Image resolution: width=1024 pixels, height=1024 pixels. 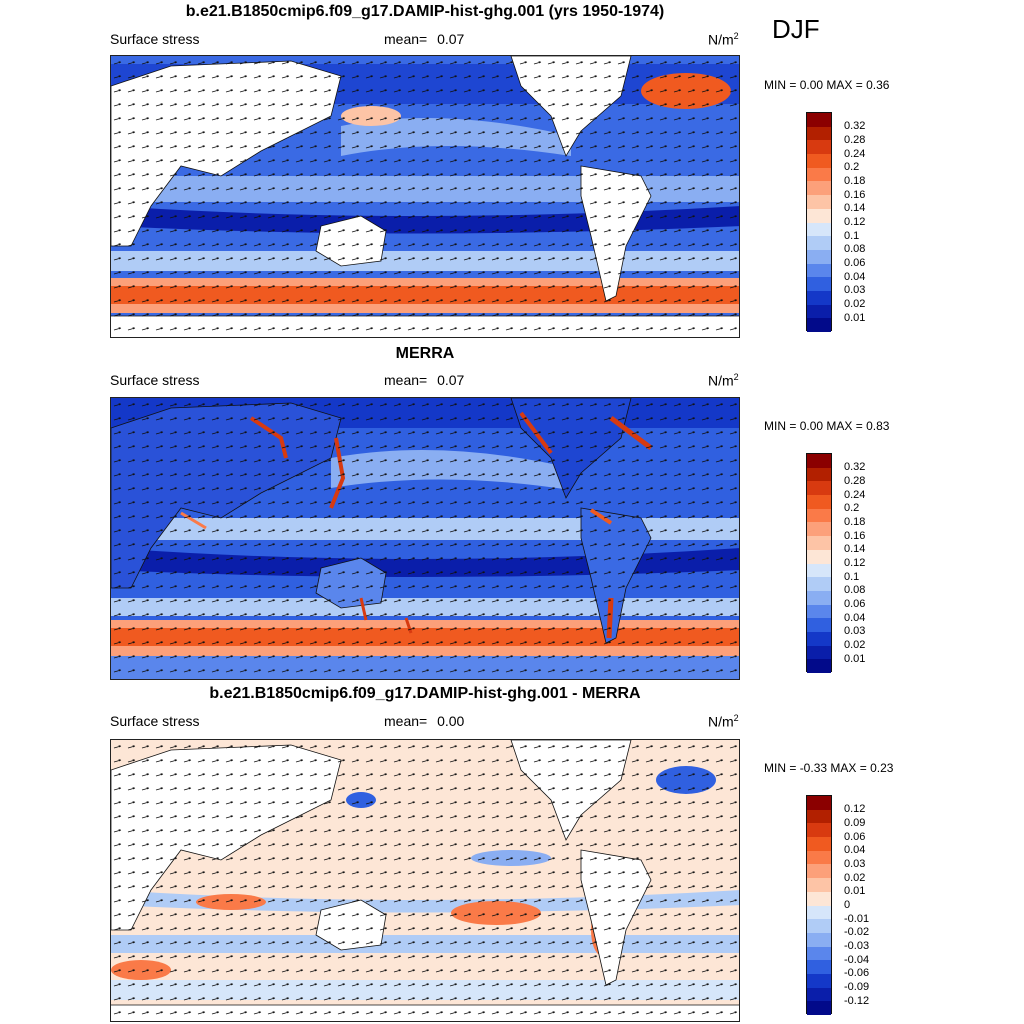 What do you see at coordinates (852, 508) in the screenshot?
I see `panel-2-cbar-tick: 0.2` at bounding box center [852, 508].